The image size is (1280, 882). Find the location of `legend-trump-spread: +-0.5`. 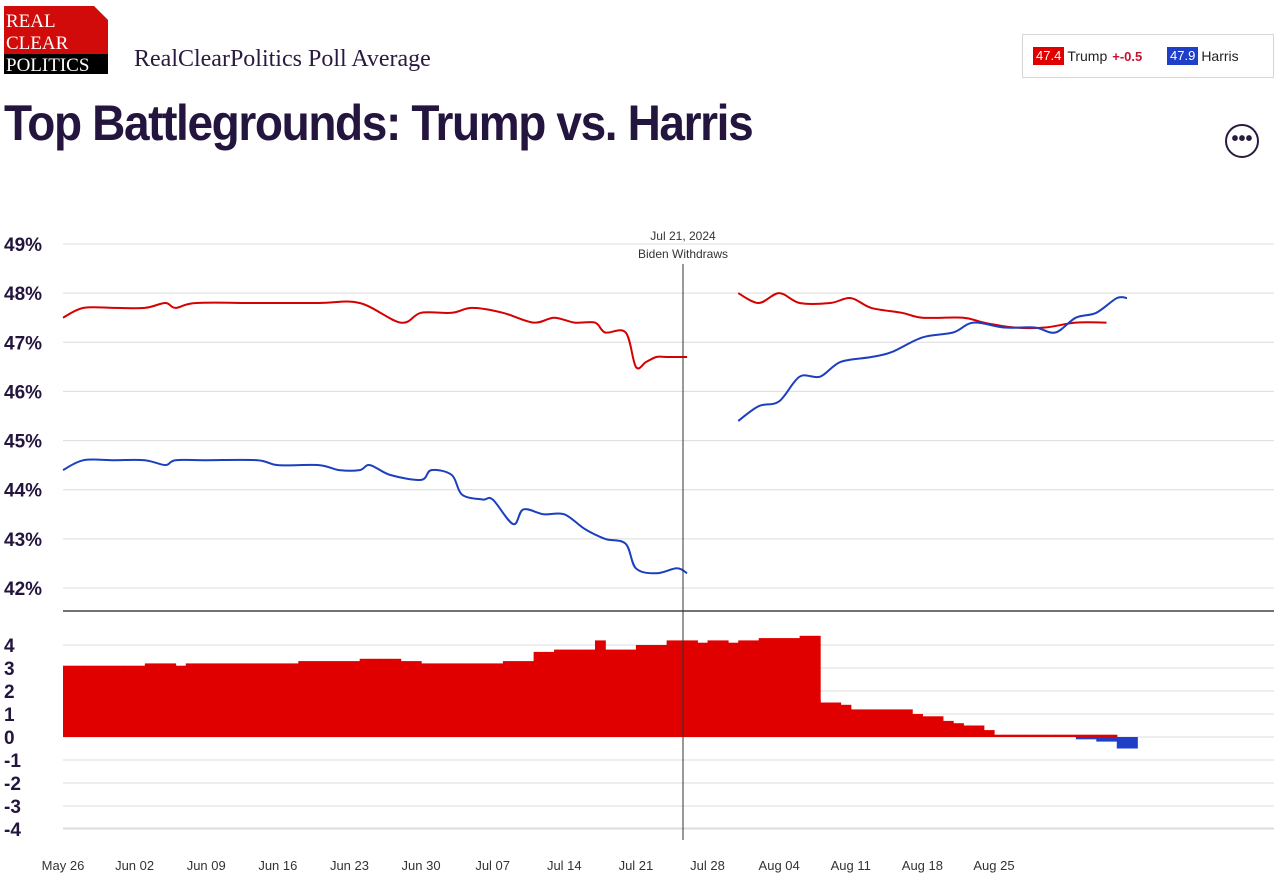

legend-trump-spread: +-0.5 is located at coordinates (1127, 56).